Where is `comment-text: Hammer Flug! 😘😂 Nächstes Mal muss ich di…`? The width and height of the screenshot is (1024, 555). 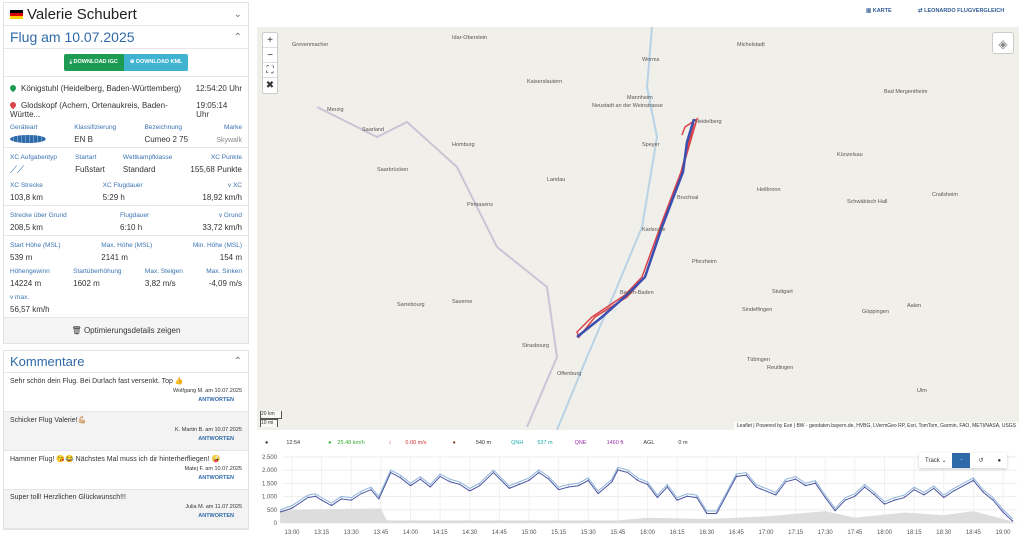 comment-text: Hammer Flug! 😘😂 Nächstes Mal muss ich di… is located at coordinates (115, 459).